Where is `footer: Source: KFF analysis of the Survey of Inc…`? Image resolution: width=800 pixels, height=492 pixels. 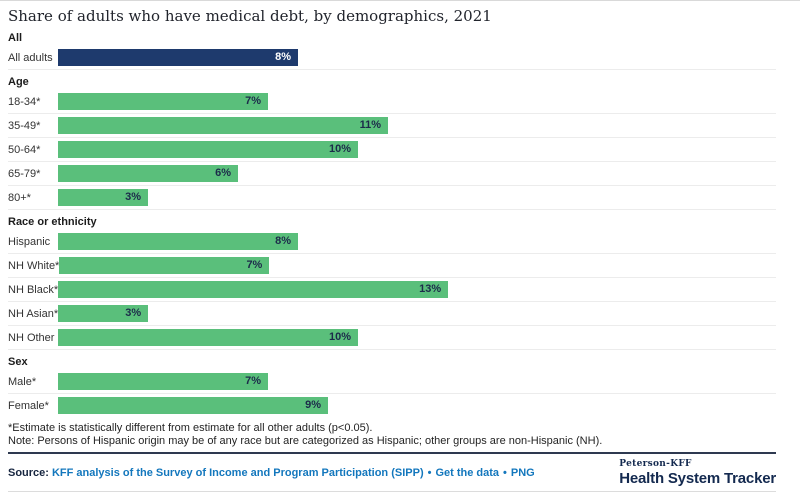
footer: Source: KFF analysis of the Survey of Inc… is located at coordinates (392, 472).